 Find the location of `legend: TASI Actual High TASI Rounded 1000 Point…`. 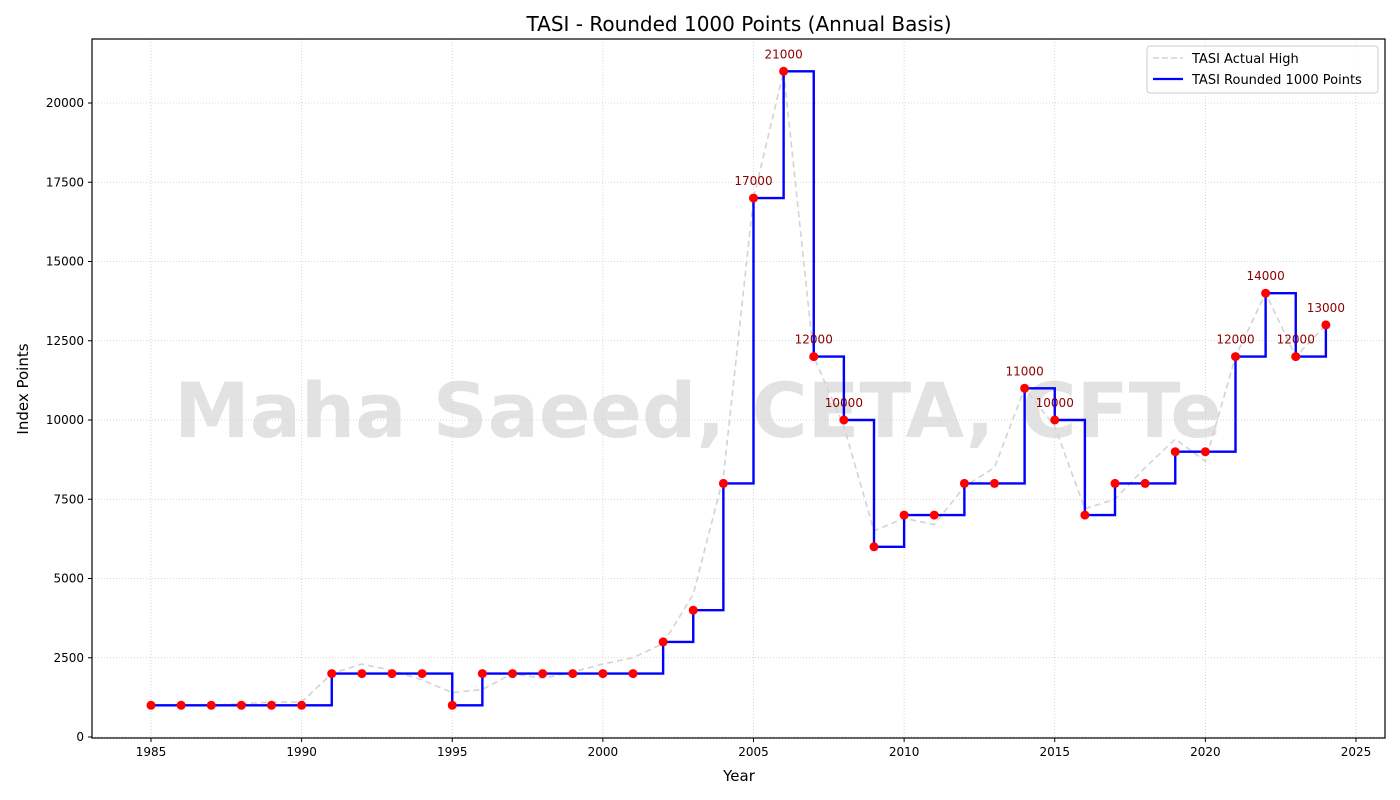

legend: TASI Actual High TASI Rounded 1000 Point… is located at coordinates (1262, 69).